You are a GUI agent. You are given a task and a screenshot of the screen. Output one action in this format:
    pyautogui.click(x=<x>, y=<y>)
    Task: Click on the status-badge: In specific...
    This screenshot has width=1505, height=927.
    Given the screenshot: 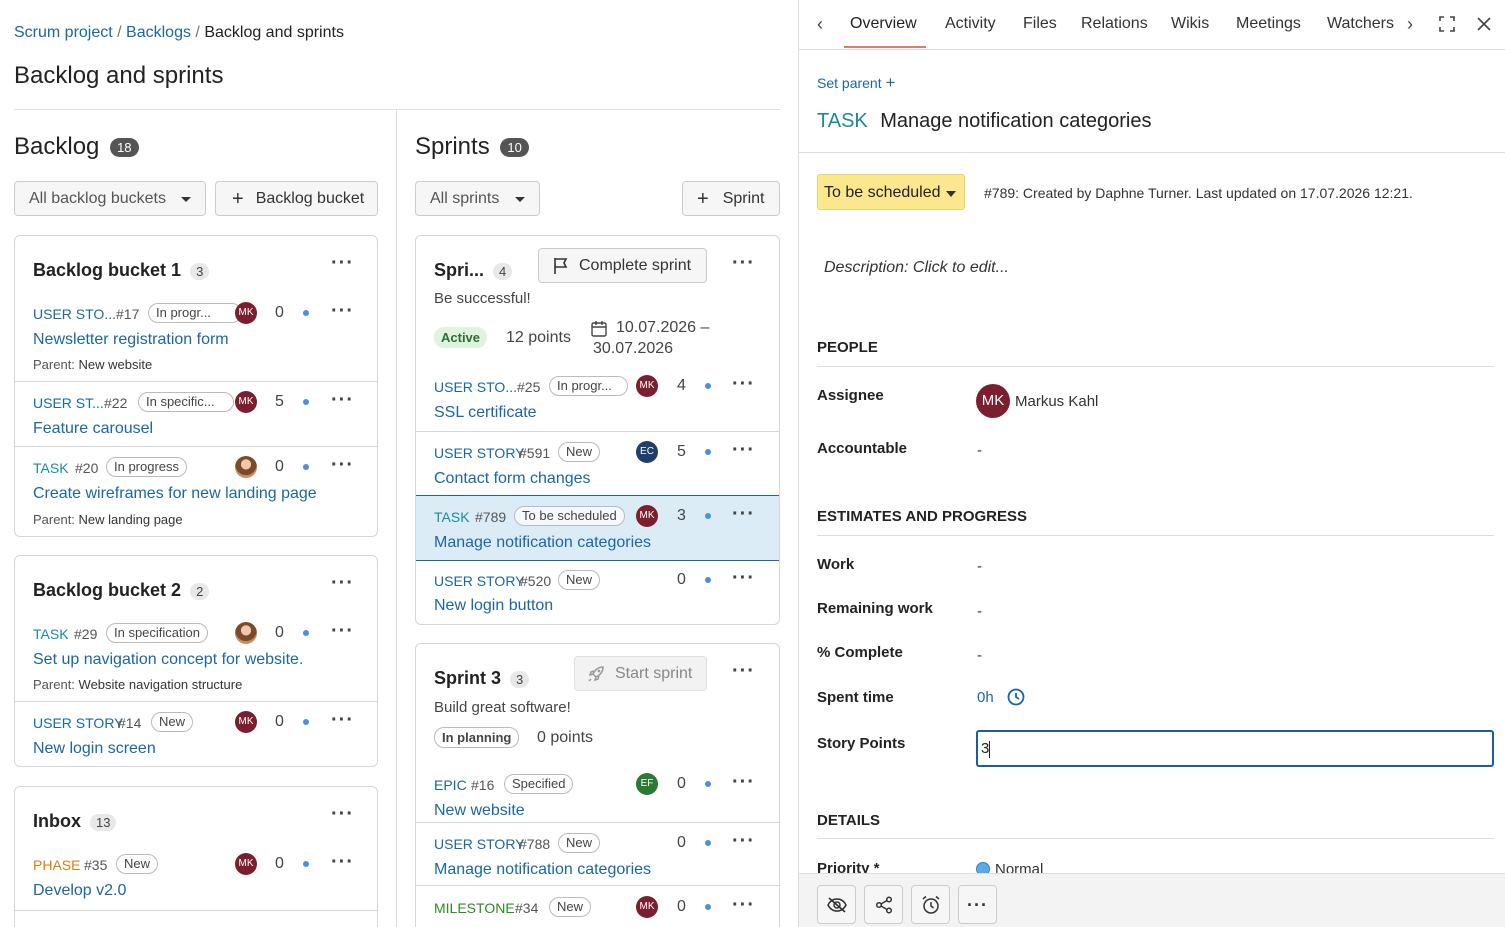 What is the action you would take?
    pyautogui.click(x=186, y=402)
    